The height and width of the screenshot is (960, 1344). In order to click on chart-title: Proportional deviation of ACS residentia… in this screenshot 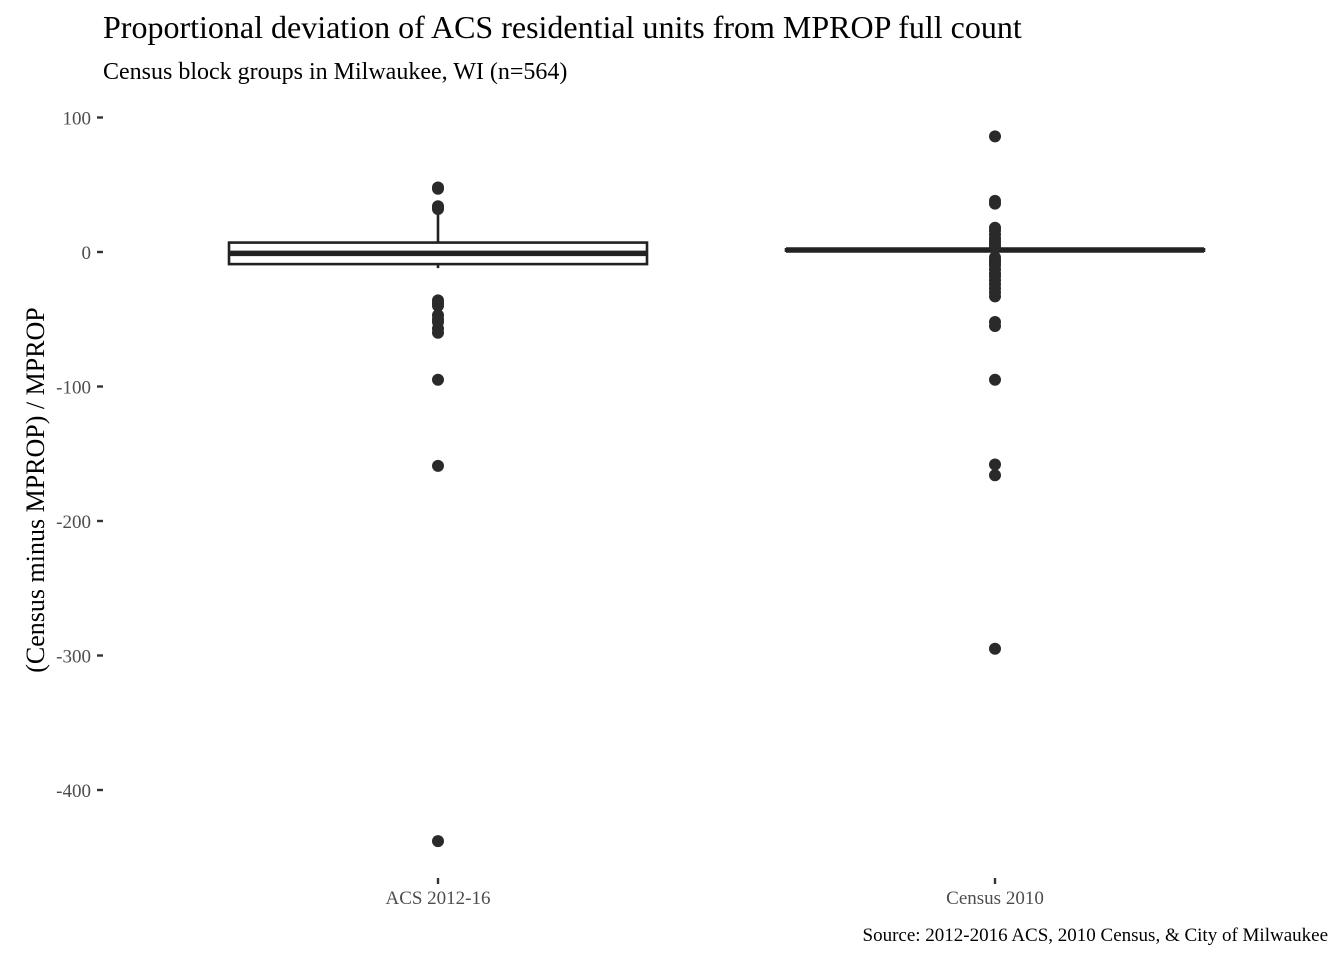, I will do `click(562, 27)`.